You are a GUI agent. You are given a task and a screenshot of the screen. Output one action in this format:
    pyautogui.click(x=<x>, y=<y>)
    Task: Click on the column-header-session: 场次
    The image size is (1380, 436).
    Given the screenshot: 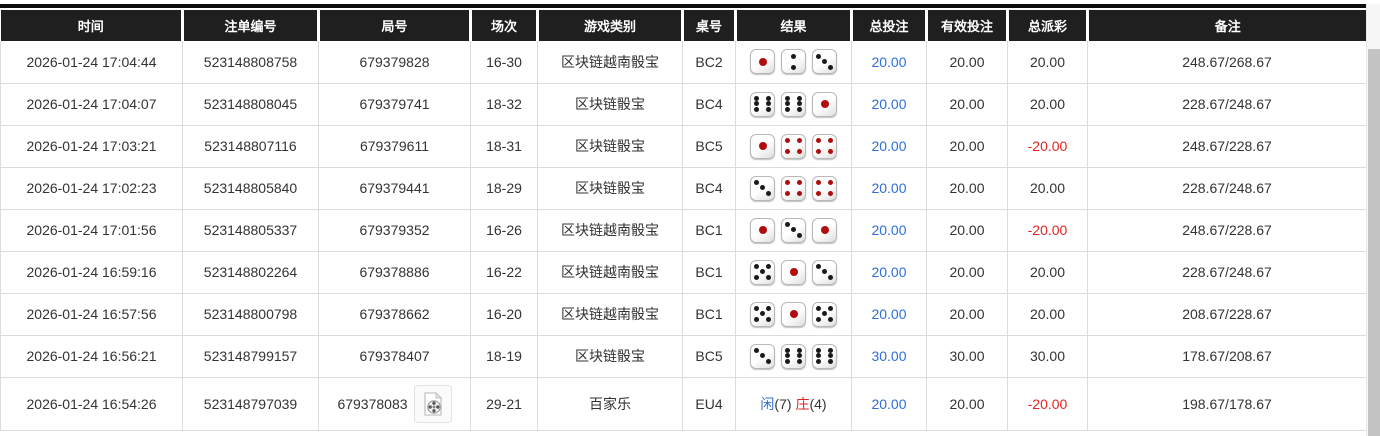 What is the action you would take?
    pyautogui.click(x=504, y=25)
    